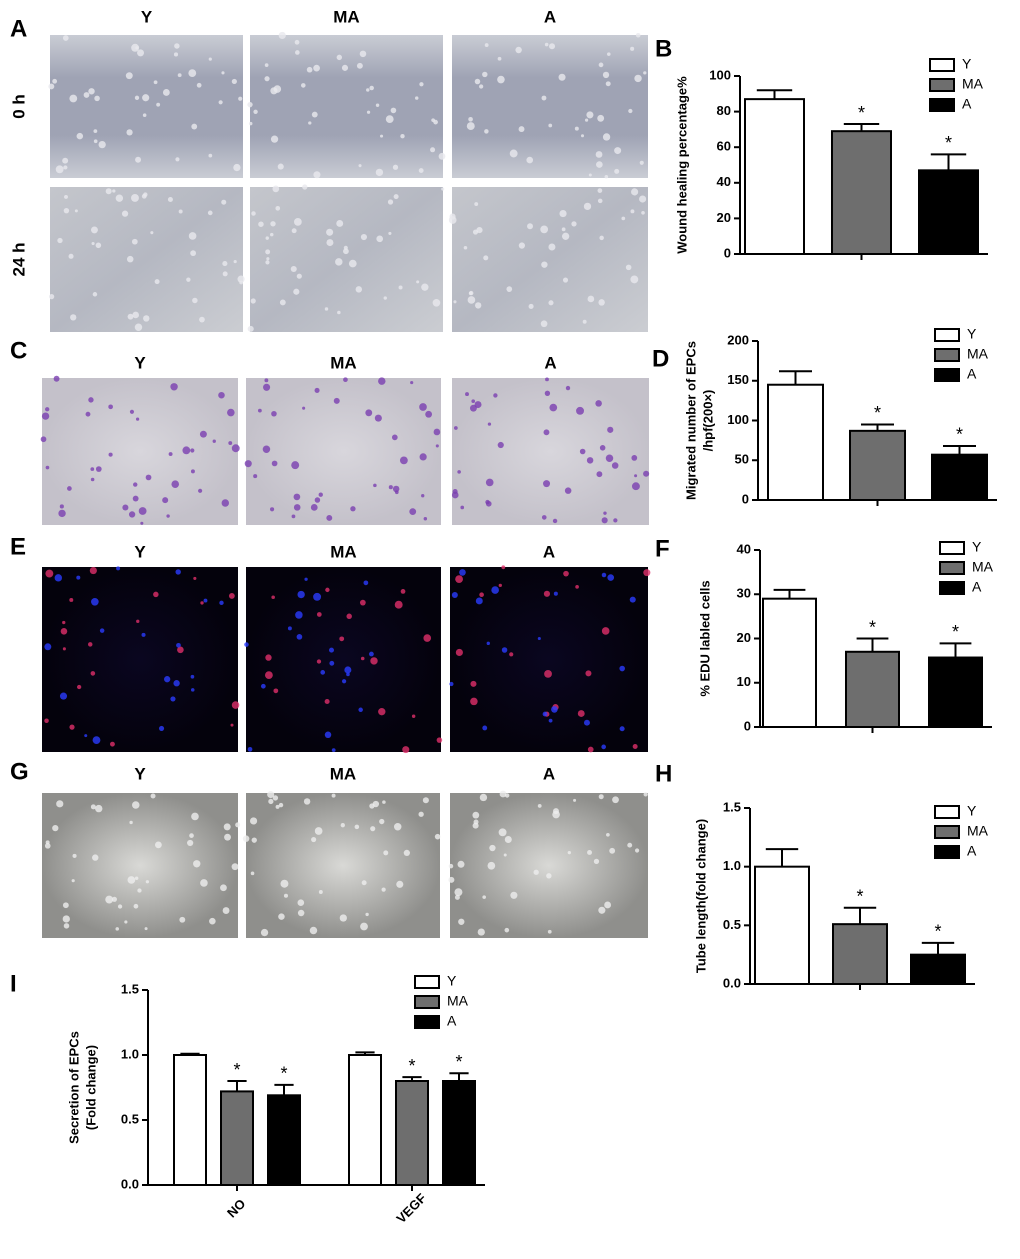  What do you see at coordinates (343, 551) in the screenshot?
I see `column-header: MA` at bounding box center [343, 551].